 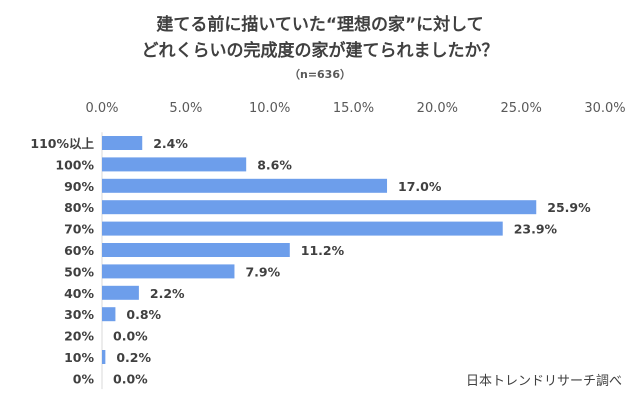 What do you see at coordinates (353, 108) in the screenshot?
I see `x-tick-label: 15.0%` at bounding box center [353, 108].